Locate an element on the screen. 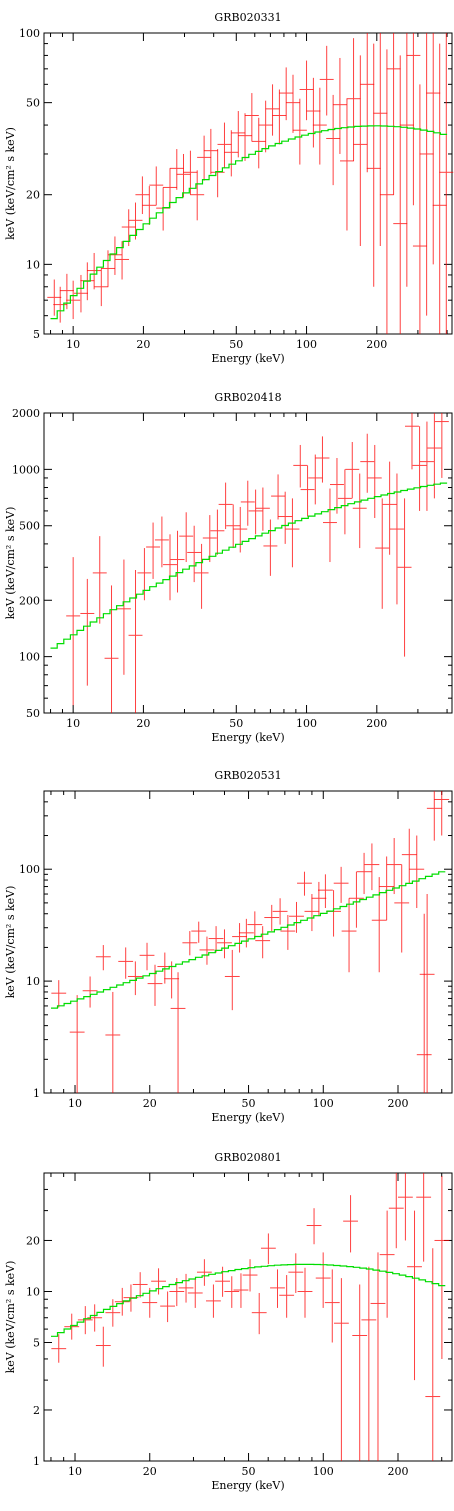 Image resolution: width=454 pixels, height=1511 pixels. y-tick-label: 2 is located at coordinates (36, 1410).